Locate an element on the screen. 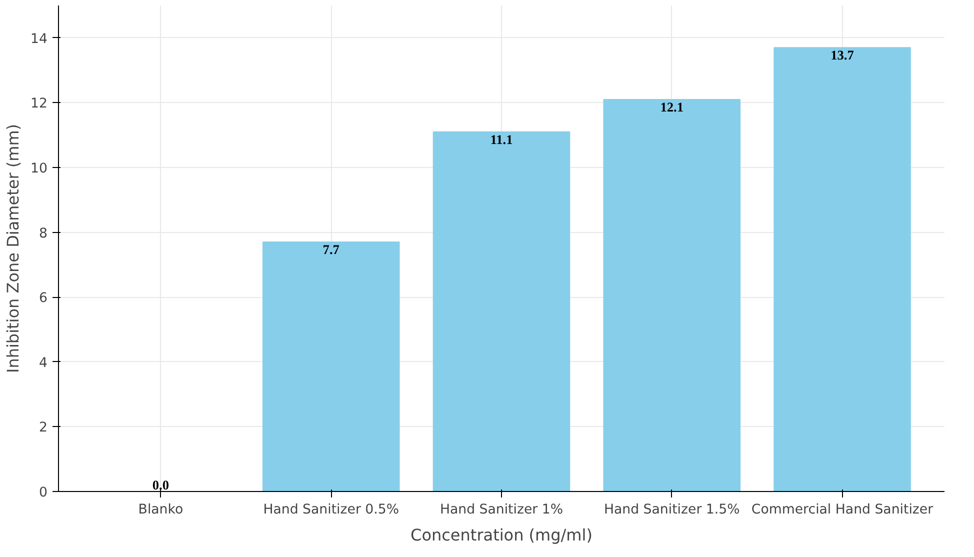 The height and width of the screenshot is (557, 974). y-tick-label: 2 is located at coordinates (43, 428).